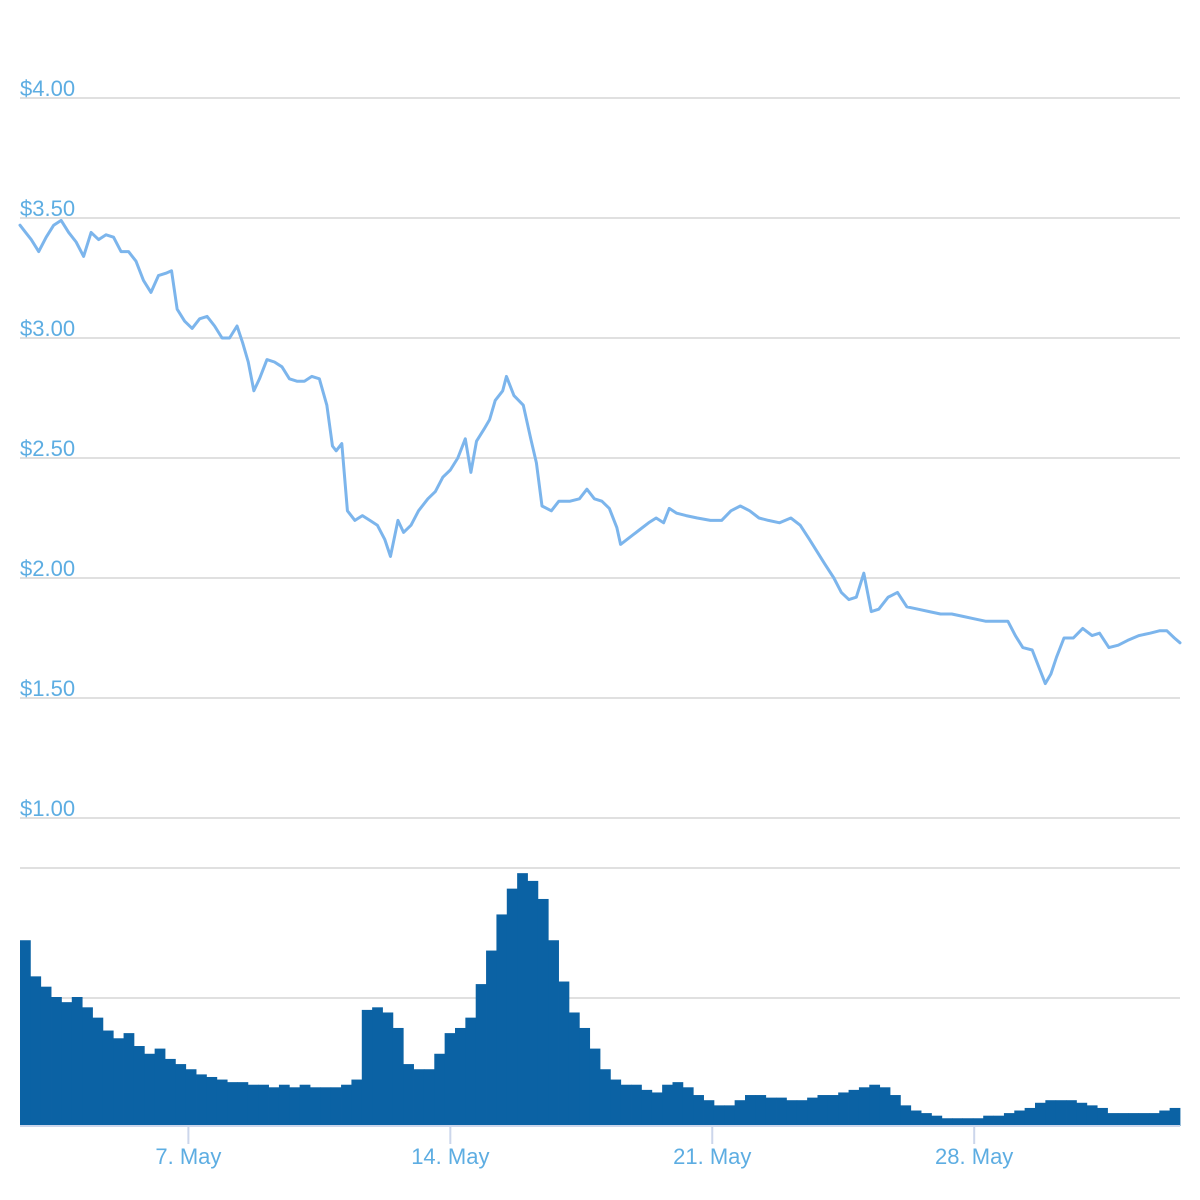  Describe the element at coordinates (600, 1147) in the screenshot. I see `x-axis: 7. May 14. May 21. May 28. May` at that location.